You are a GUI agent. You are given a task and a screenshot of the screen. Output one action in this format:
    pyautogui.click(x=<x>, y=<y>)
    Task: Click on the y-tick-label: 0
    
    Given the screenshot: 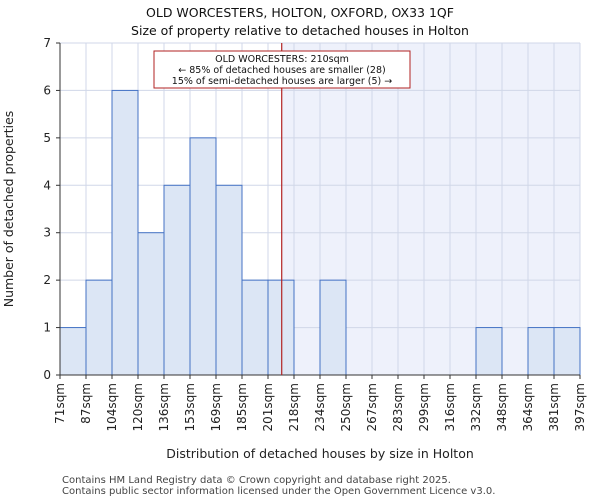 What is the action you would take?
    pyautogui.click(x=47, y=375)
    